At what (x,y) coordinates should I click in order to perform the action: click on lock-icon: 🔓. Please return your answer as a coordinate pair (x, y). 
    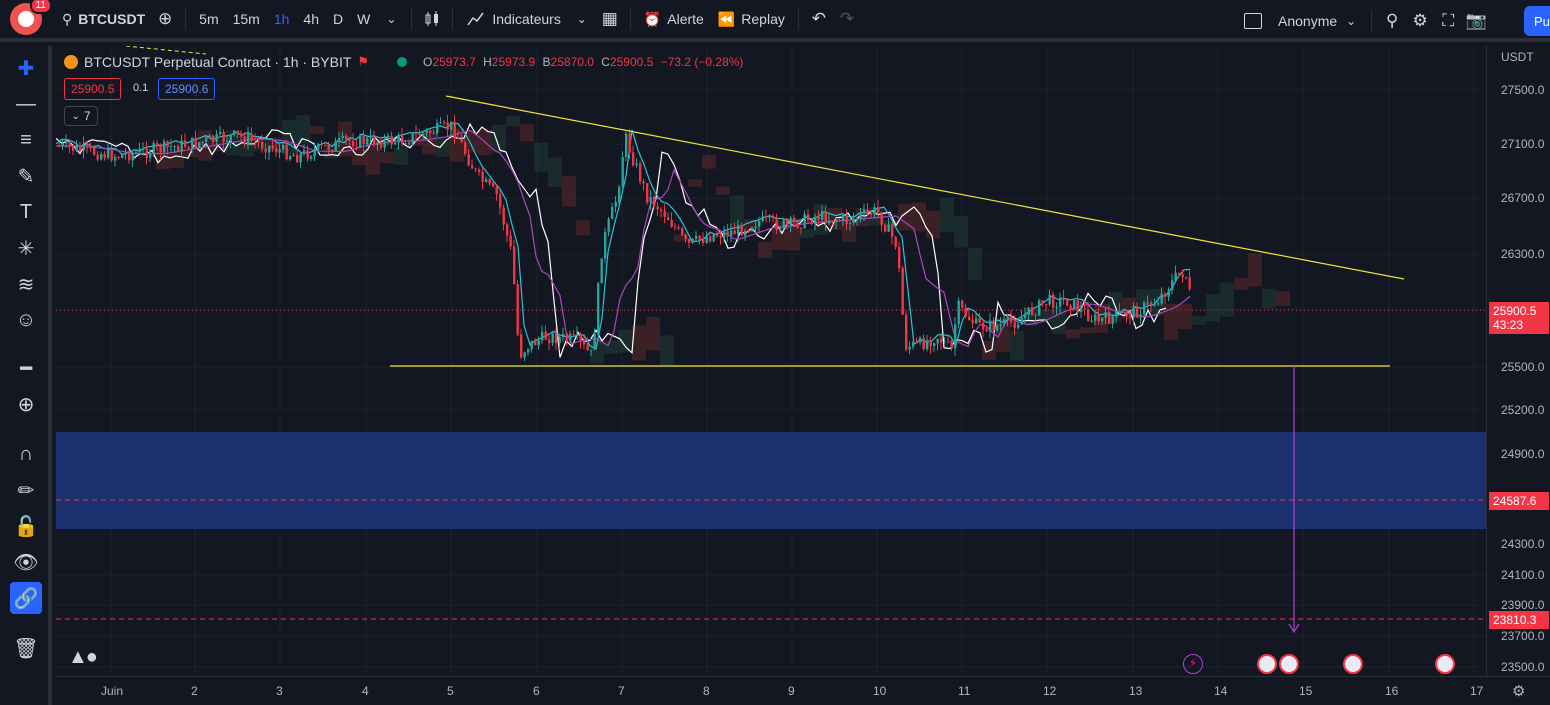
    Looking at the image, I should click on (26, 526).